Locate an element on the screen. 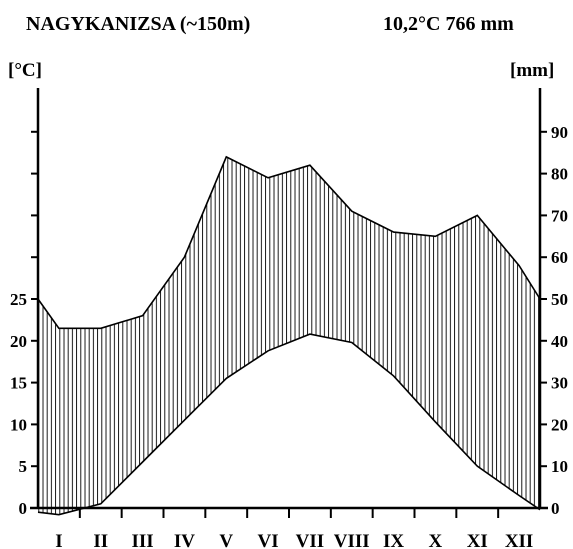 This screenshot has height=549, width=573. right-tick-label: 50 is located at coordinates (559, 299).